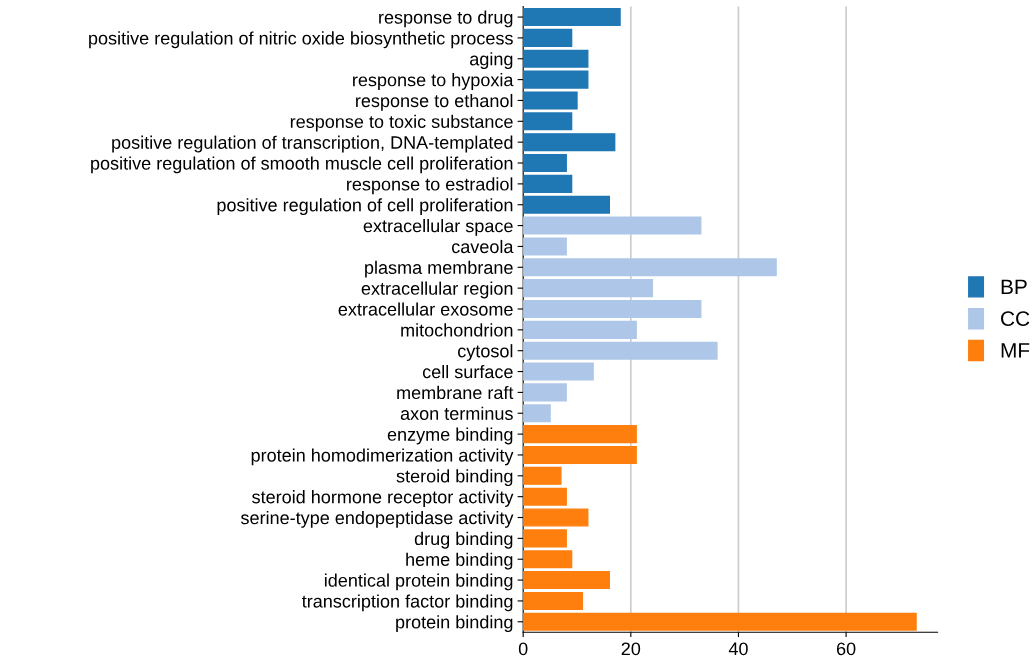 This screenshot has width=1036, height=662. I want to click on y-tick-label: response to hypoxia, so click(433, 81).